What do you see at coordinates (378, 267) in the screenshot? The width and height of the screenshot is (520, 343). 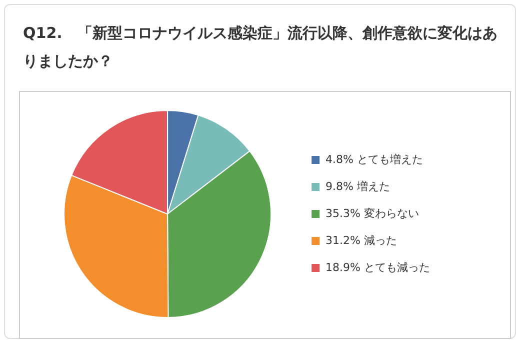 I see `legend-label: 18.9% とても減った` at bounding box center [378, 267].